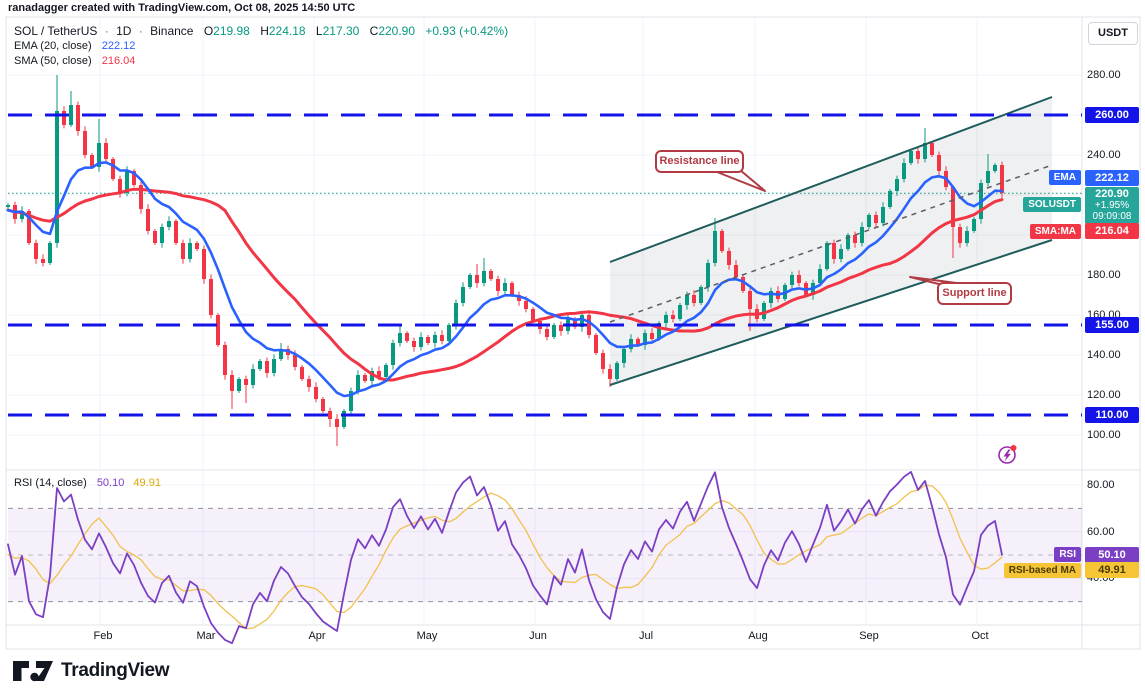 The image size is (1145, 694). What do you see at coordinates (264, 31) in the screenshot?
I see `high-label: H` at bounding box center [264, 31].